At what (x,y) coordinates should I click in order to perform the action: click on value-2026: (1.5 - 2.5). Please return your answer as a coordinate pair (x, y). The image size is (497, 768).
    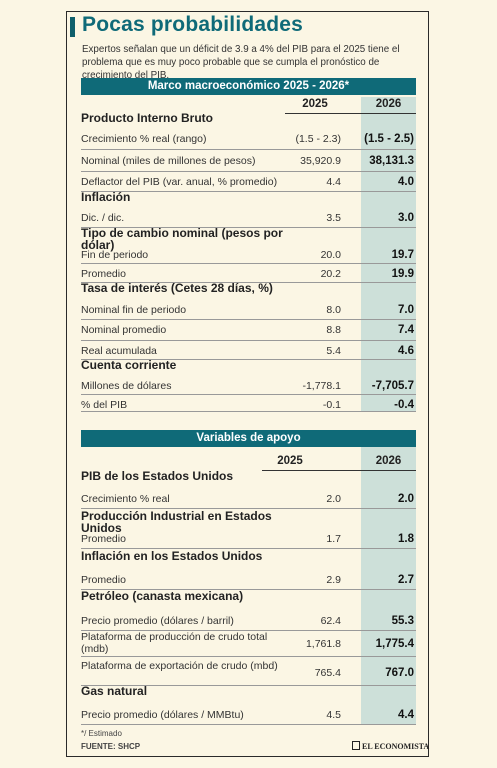
    Looking at the image, I should click on (389, 139).